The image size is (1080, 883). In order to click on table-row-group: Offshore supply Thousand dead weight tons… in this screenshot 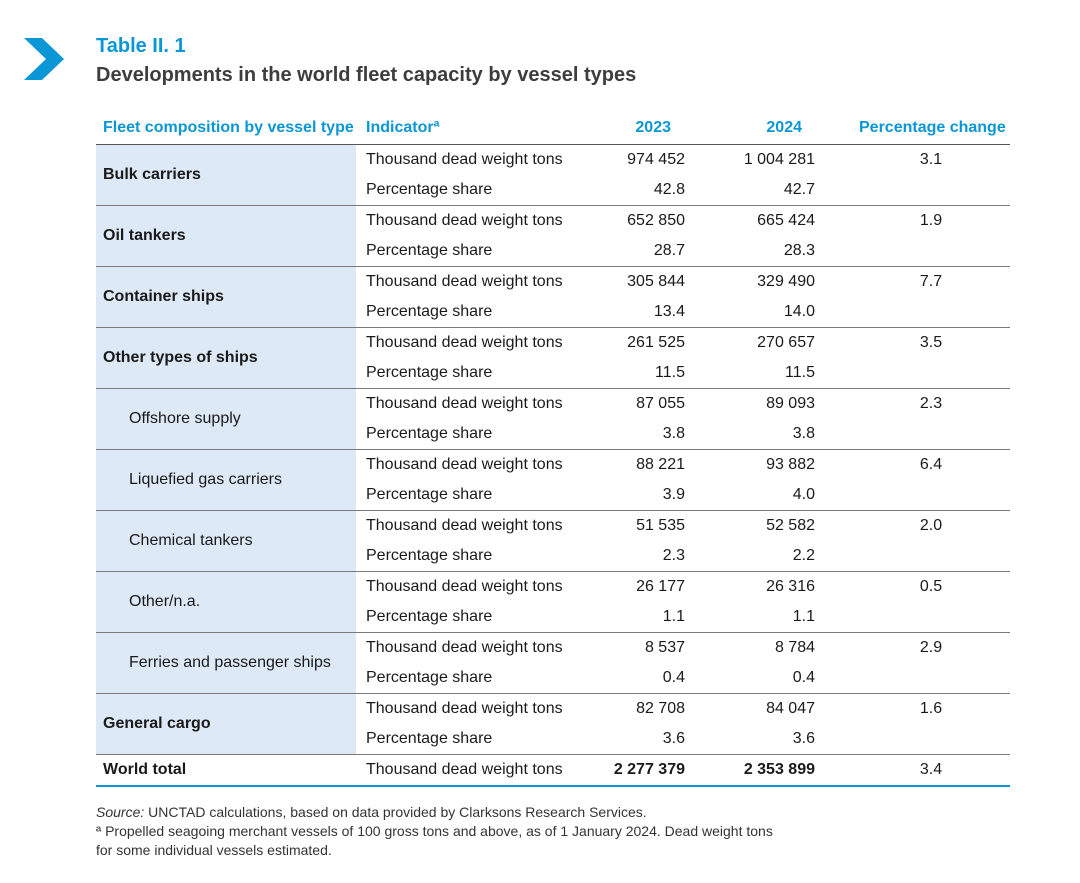, I will do `click(553, 419)`.